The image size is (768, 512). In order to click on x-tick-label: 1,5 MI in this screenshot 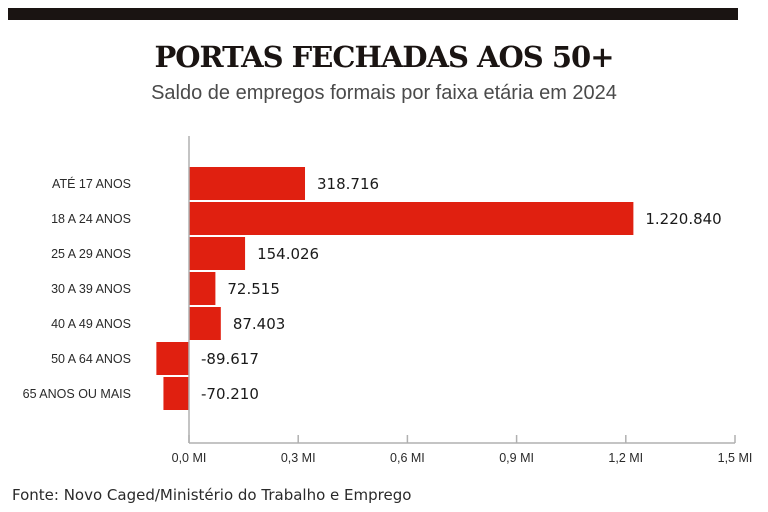, I will do `click(735, 458)`.